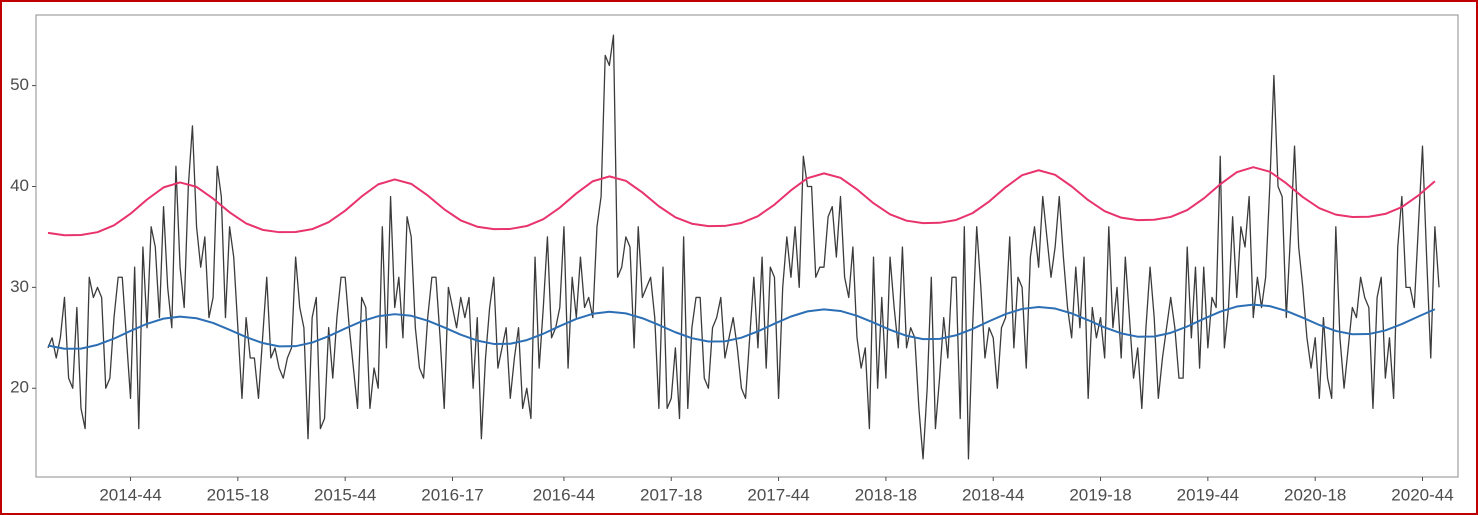 The image size is (1478, 515). Describe the element at coordinates (564, 494) in the screenshot. I see `x-tick-label: 2016-44` at that location.